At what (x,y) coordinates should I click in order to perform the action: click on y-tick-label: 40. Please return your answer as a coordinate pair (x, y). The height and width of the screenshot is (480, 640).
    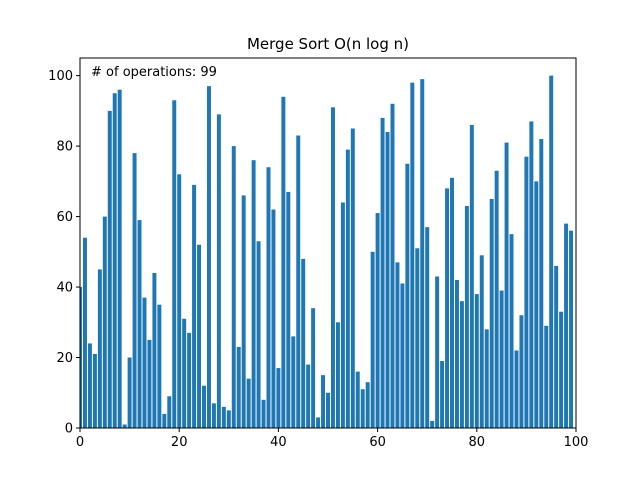
    Looking at the image, I should click on (64, 288).